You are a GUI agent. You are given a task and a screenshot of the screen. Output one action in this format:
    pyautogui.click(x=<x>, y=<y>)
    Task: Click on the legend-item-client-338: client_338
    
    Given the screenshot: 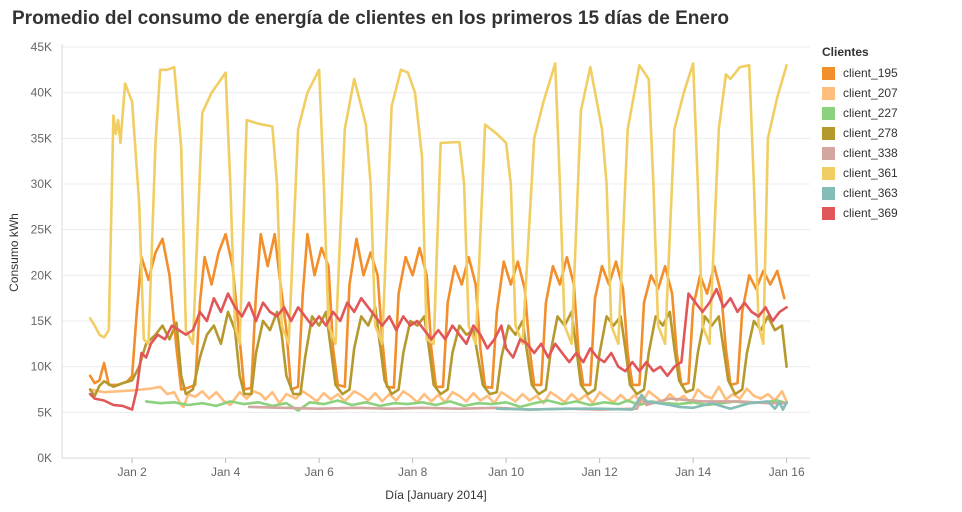 What is the action you would take?
    pyautogui.click(x=887, y=153)
    